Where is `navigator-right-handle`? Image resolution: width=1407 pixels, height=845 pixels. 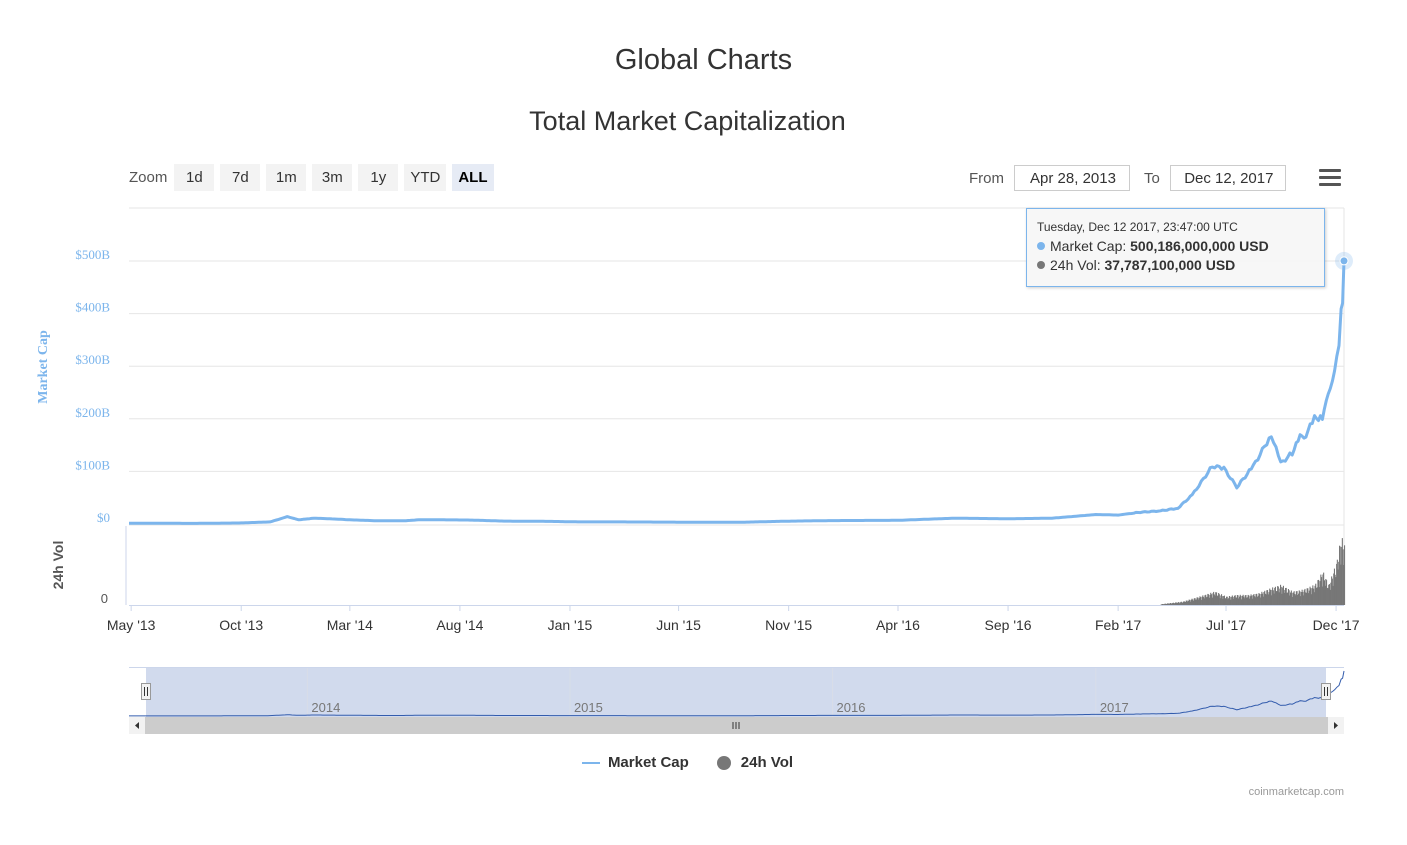
navigator-right-handle is located at coordinates (1326, 691).